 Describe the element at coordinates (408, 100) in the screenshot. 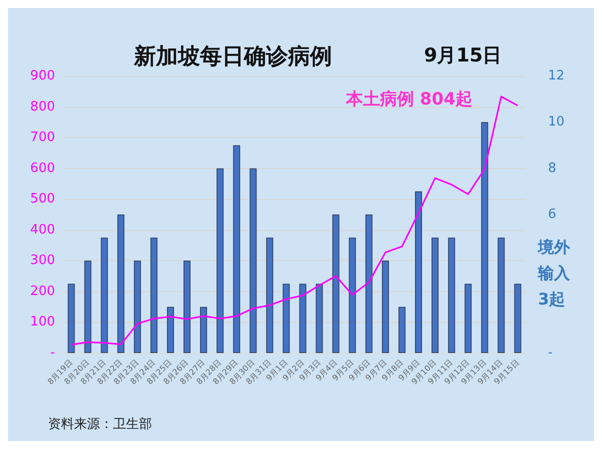

I see `annotation: 本土病例 804起` at that location.